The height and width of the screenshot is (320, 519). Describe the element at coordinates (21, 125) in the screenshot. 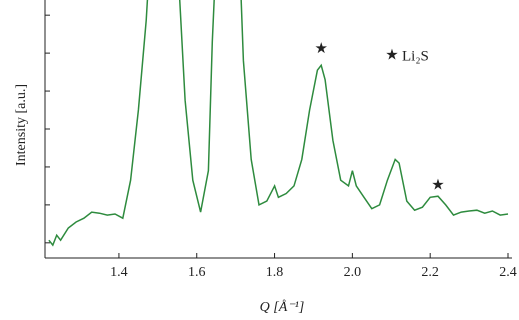

I see `y-axis-label: Intensity [a.u.]` at that location.